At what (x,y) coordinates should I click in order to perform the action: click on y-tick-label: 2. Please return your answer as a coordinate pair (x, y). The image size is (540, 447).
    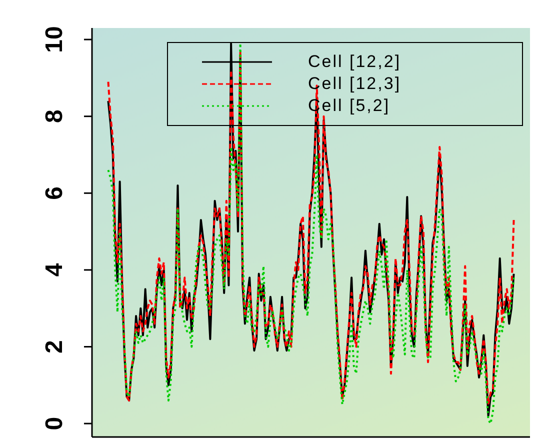
    Looking at the image, I should click on (54, 347).